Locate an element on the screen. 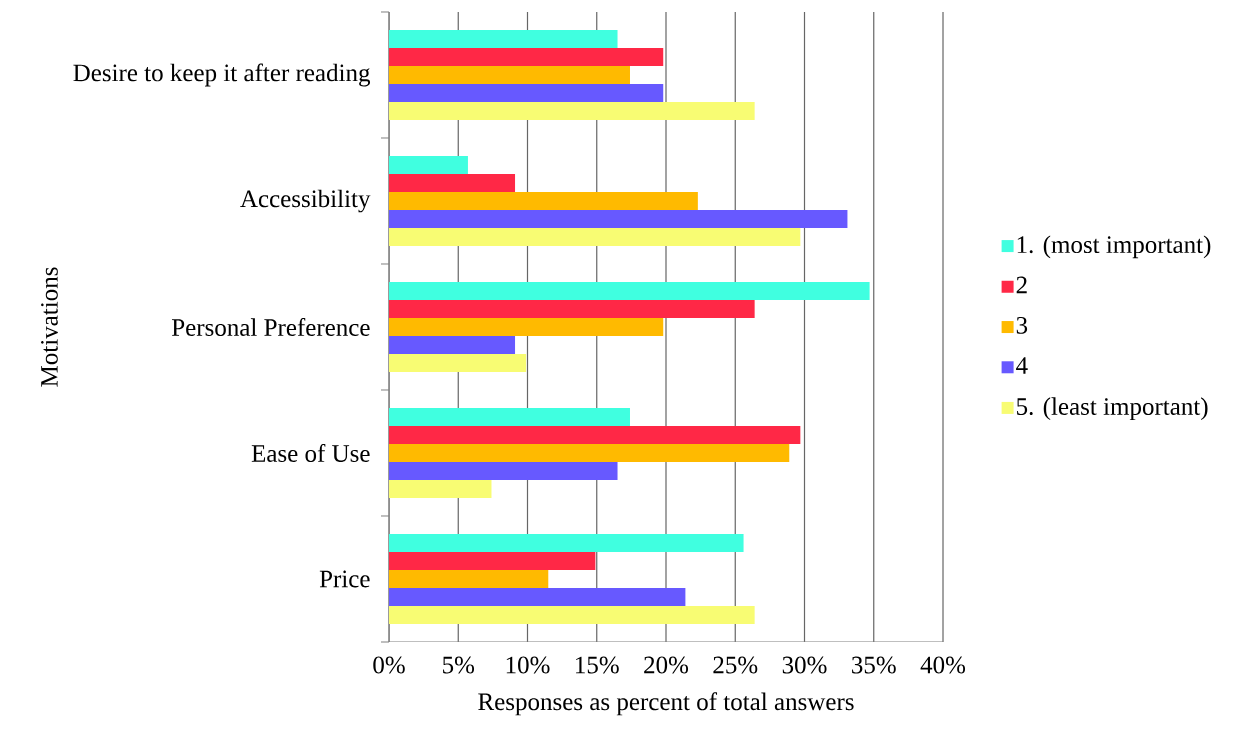  x-tick-label: 10% is located at coordinates (528, 665).